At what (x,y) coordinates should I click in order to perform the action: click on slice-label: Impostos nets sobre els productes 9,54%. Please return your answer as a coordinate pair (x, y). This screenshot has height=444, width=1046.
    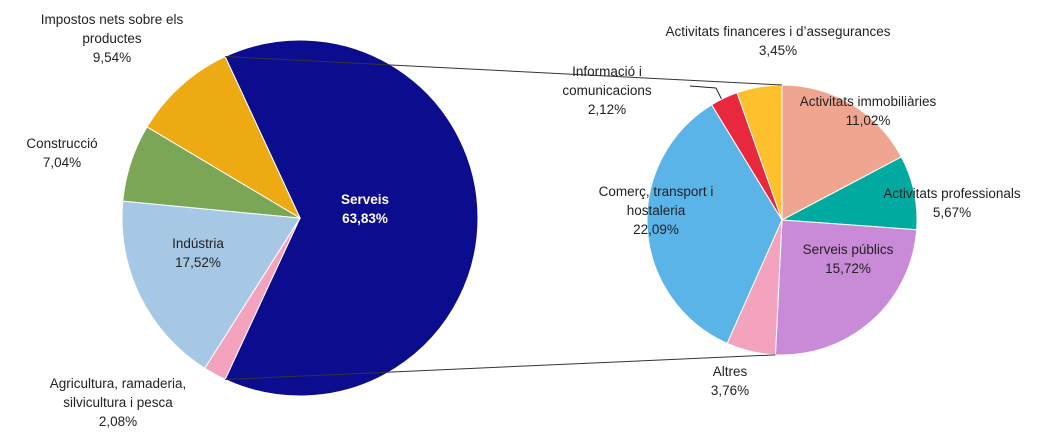
    Looking at the image, I should click on (112, 38).